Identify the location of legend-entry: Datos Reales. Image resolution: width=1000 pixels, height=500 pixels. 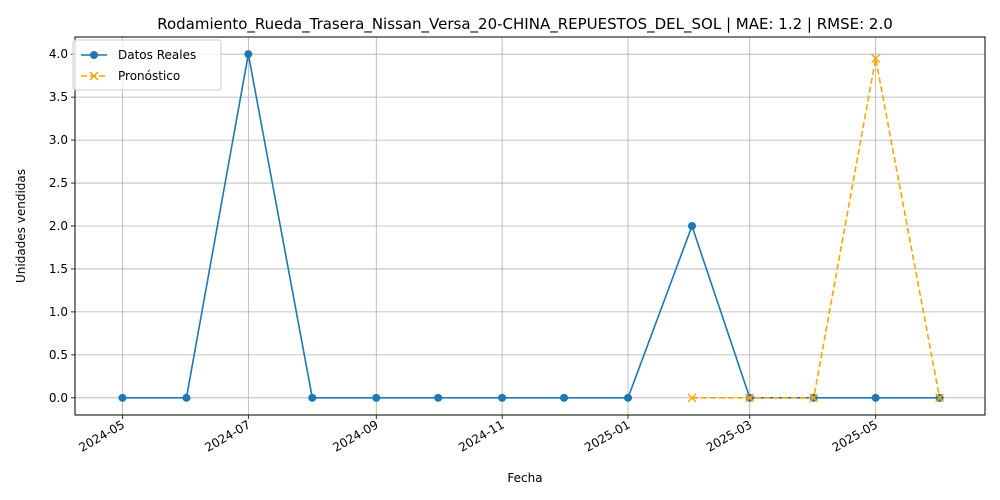
(138, 55).